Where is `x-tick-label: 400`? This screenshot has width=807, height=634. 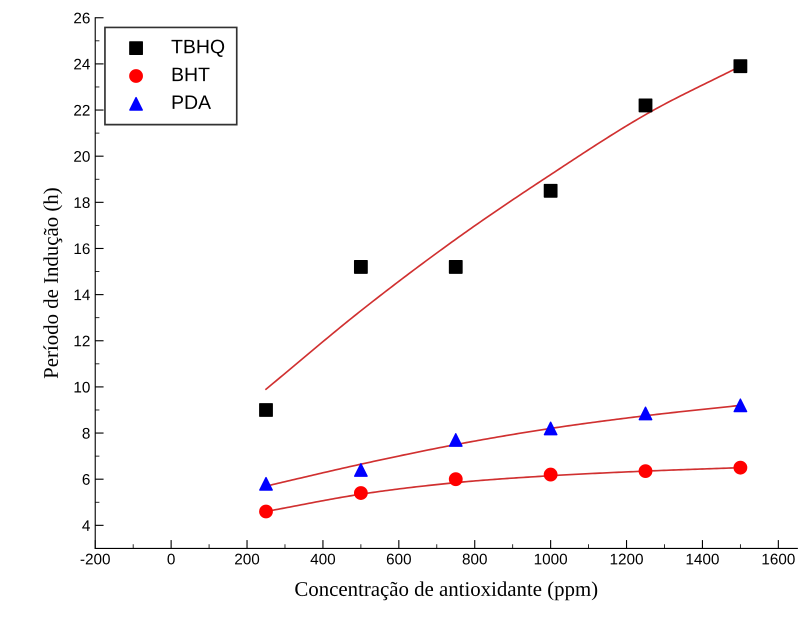 x-tick-label: 400 is located at coordinates (323, 559).